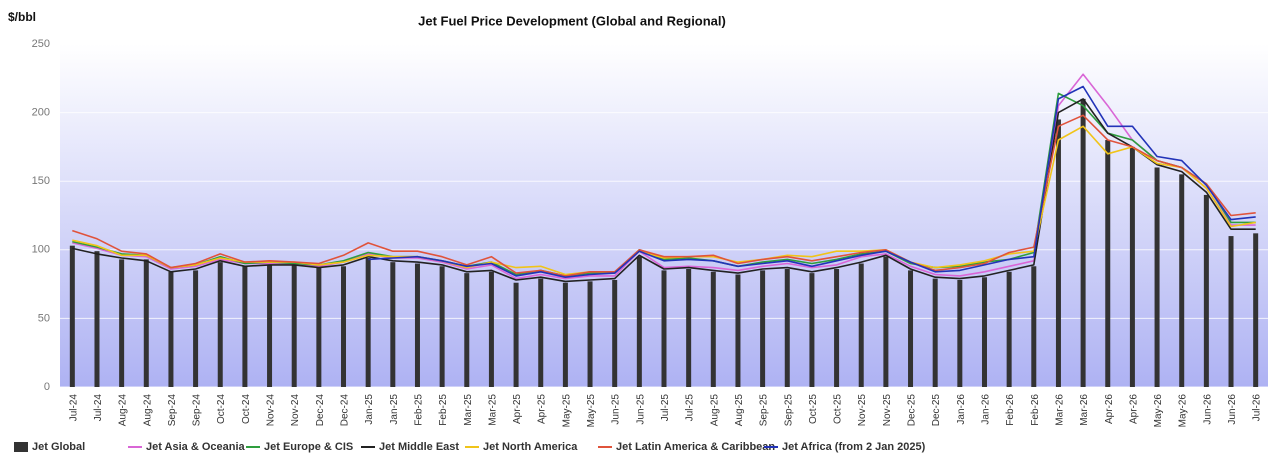 The image size is (1277, 465). Describe the element at coordinates (854, 447) in the screenshot. I see `legend-label: Jet Africa (from 2 Jan 2025)` at that location.